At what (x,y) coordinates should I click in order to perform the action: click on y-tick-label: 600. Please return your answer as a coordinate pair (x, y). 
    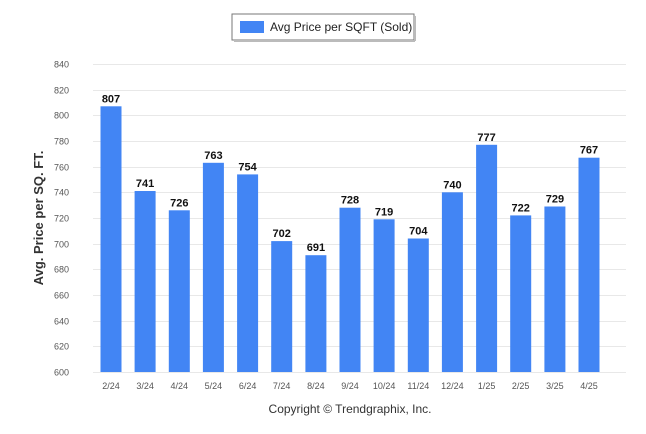
    Looking at the image, I should click on (61, 373).